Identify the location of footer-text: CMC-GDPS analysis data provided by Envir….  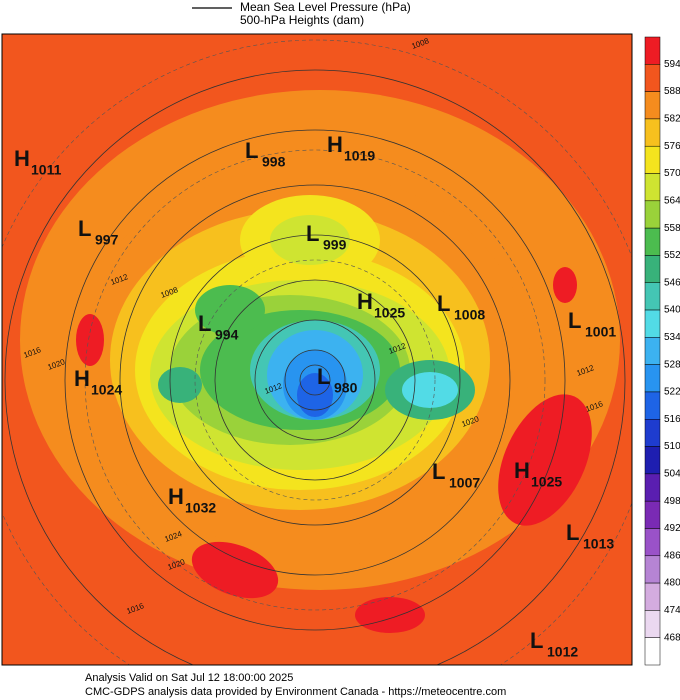
(295, 692).